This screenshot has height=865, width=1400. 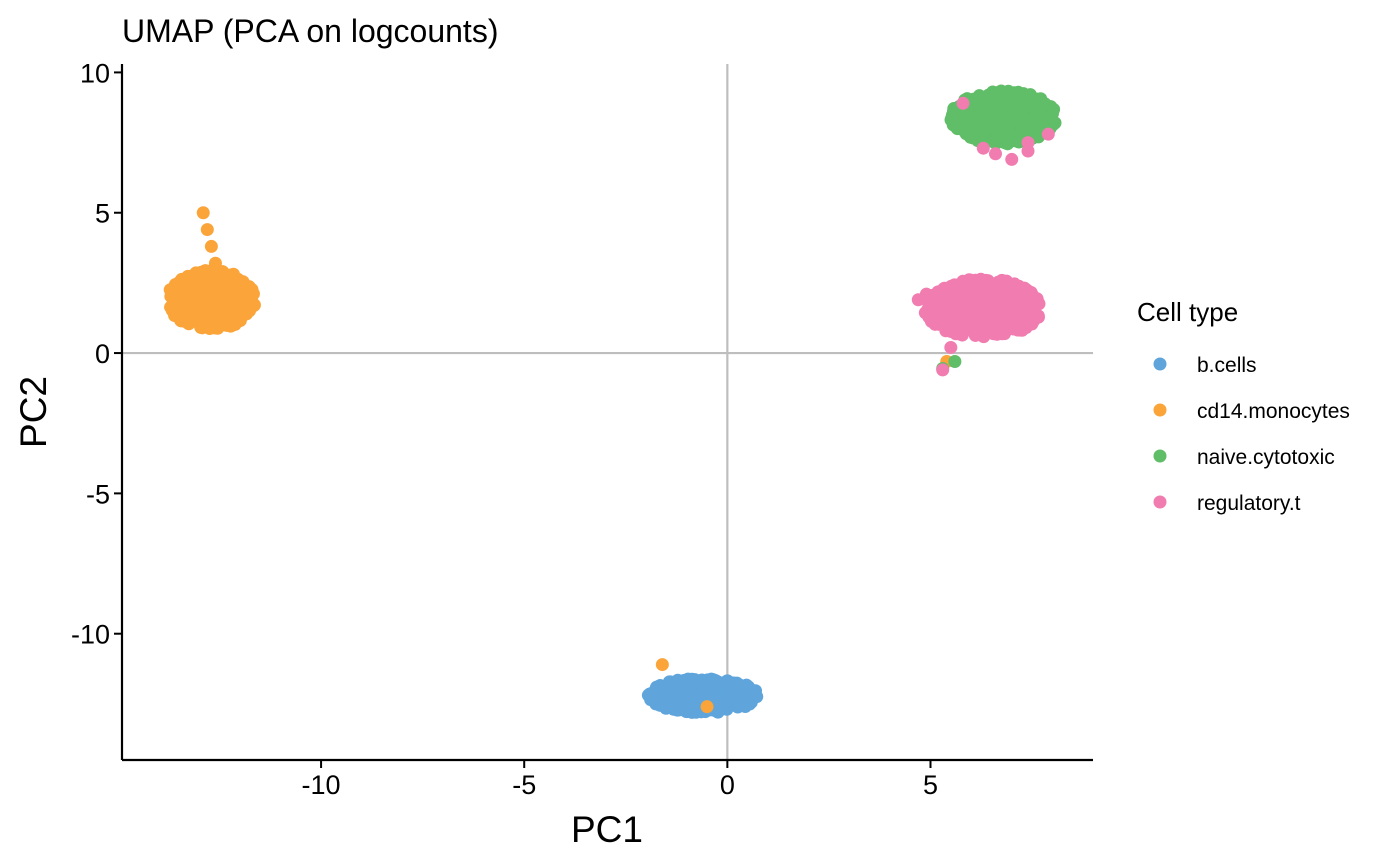 I want to click on legend-label: regulatory.t, so click(x=1249, y=503).